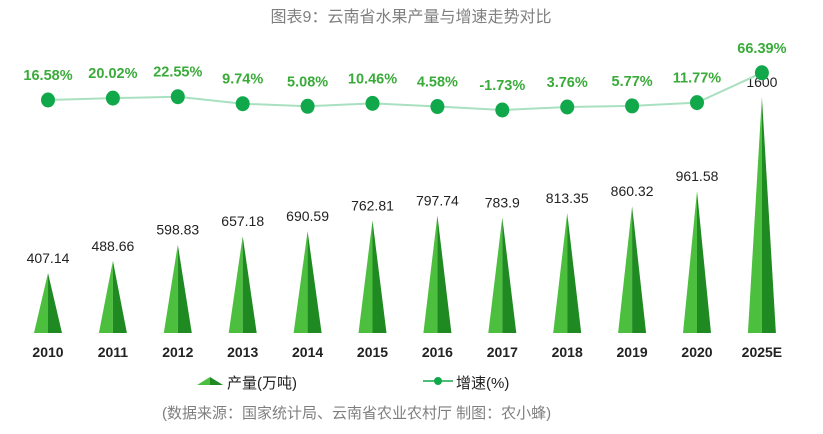  What do you see at coordinates (761, 49) in the screenshot?
I see `line-label: 66.39%` at bounding box center [761, 49].